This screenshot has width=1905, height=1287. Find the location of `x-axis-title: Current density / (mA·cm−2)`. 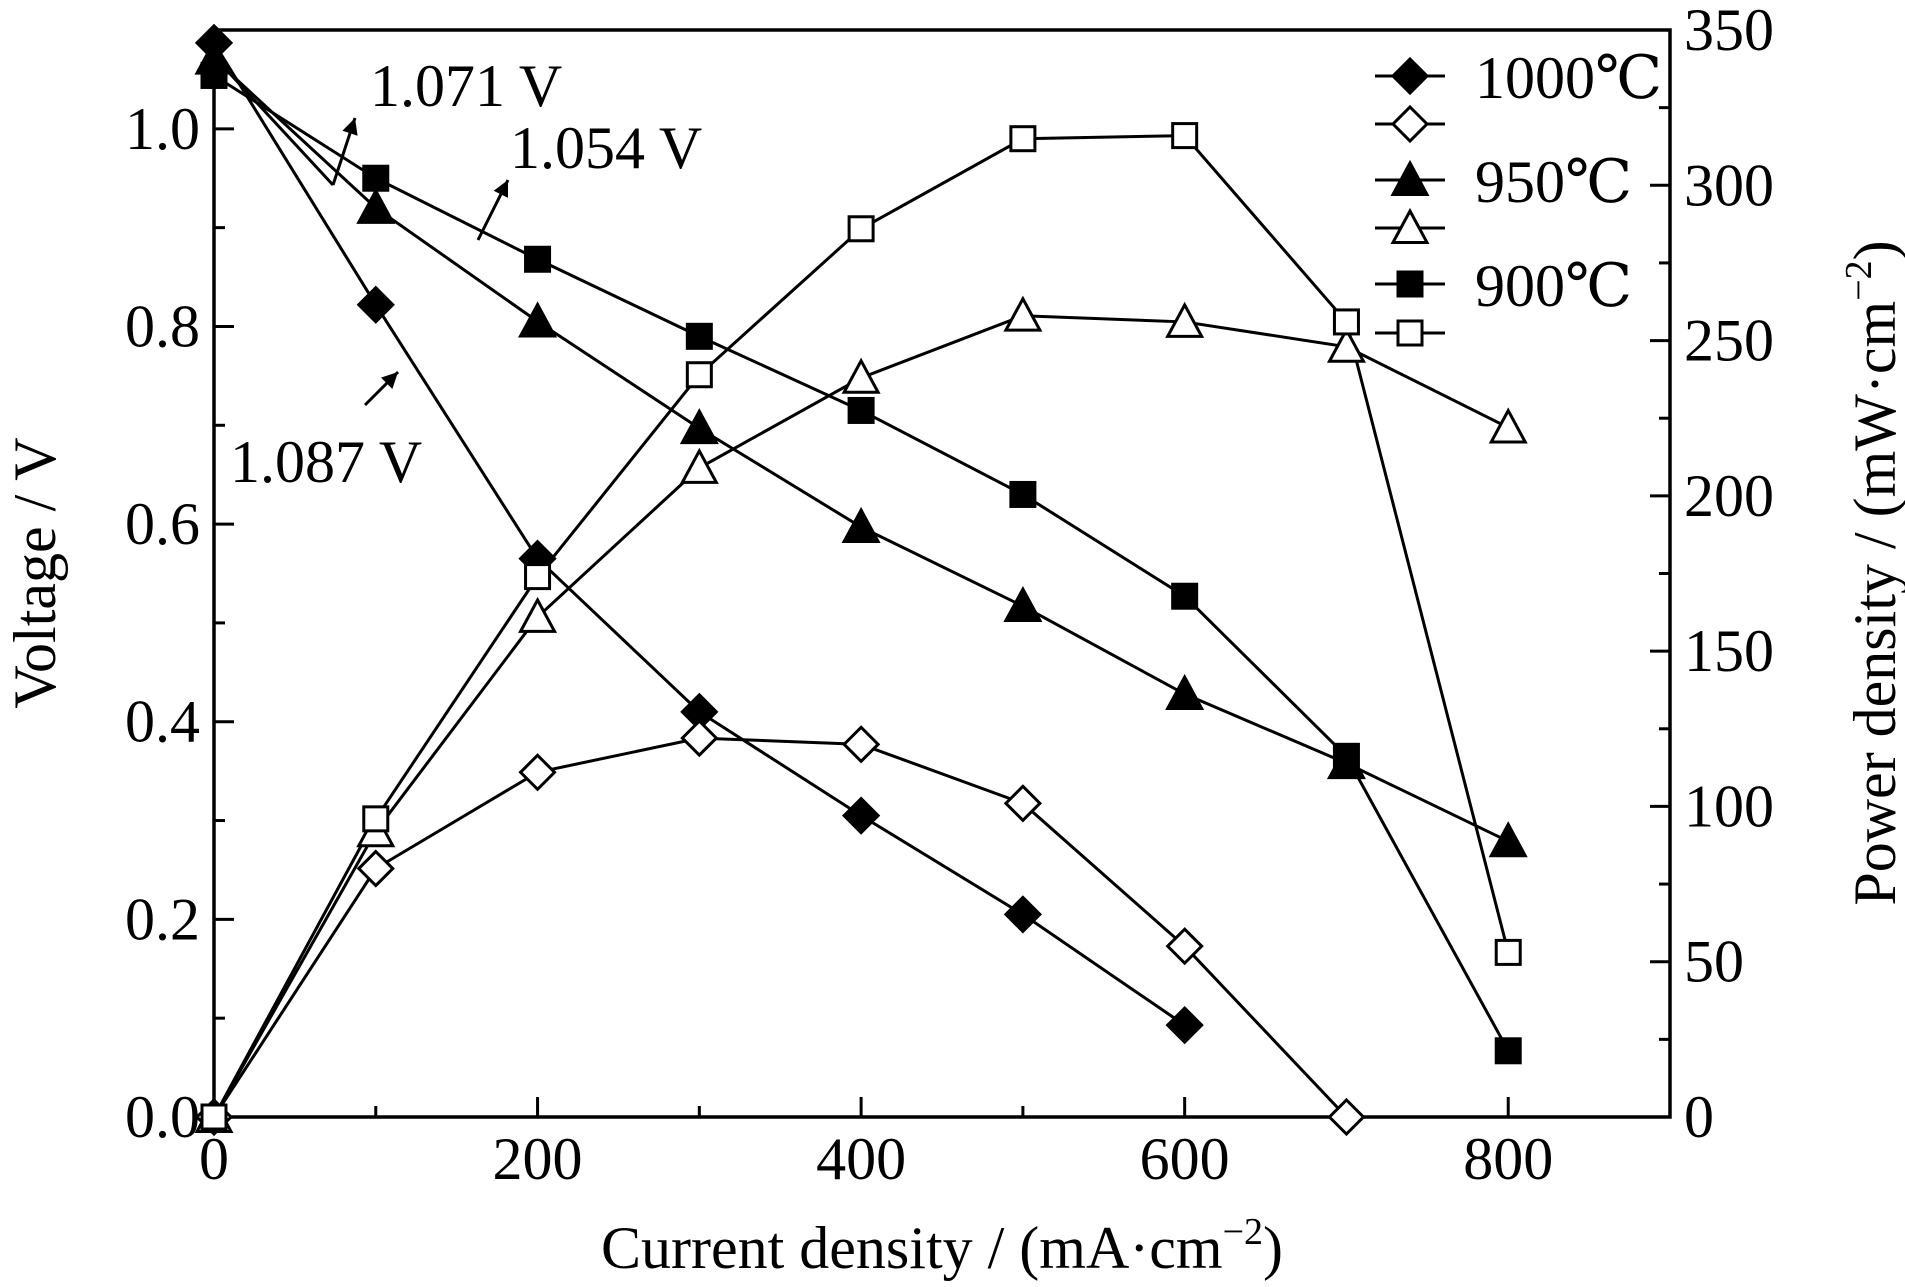

x-axis-title: Current density / (mA·cm−2) is located at coordinates (942, 1246).